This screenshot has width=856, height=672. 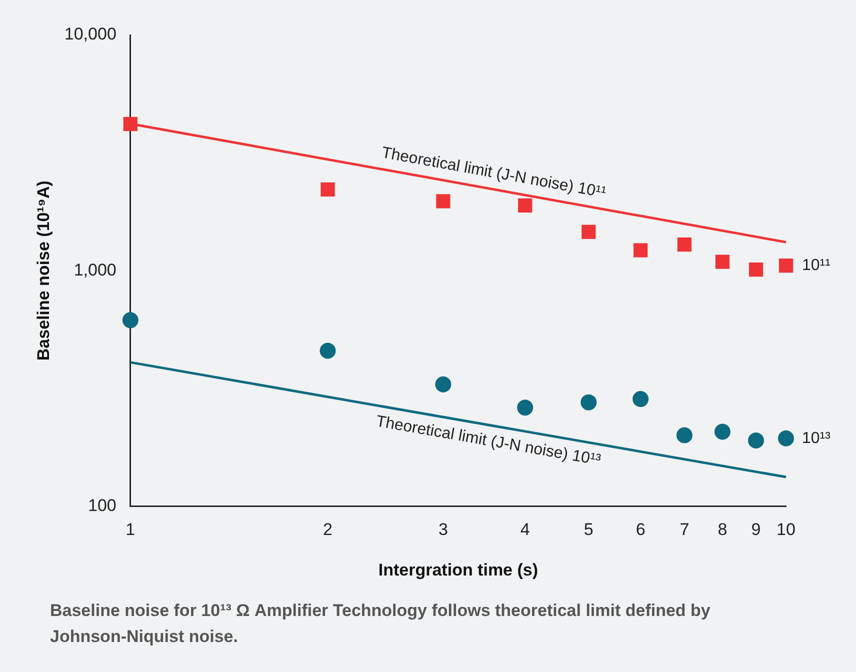 I want to click on y-tick-label: 100, so click(x=102, y=505).